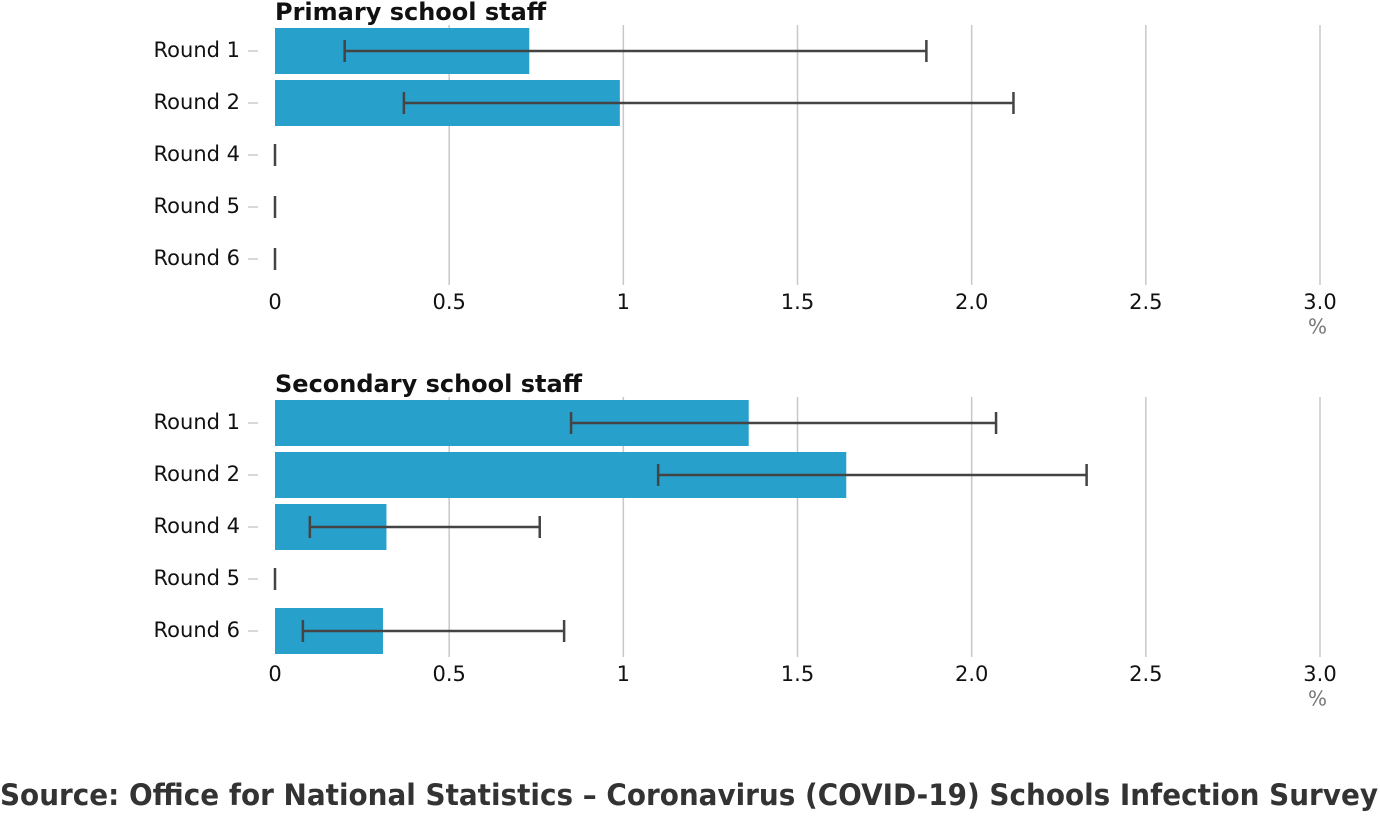 The width and height of the screenshot is (1380, 817). Describe the element at coordinates (429, 384) in the screenshot. I see `chart-title: Secondary school staff` at that location.